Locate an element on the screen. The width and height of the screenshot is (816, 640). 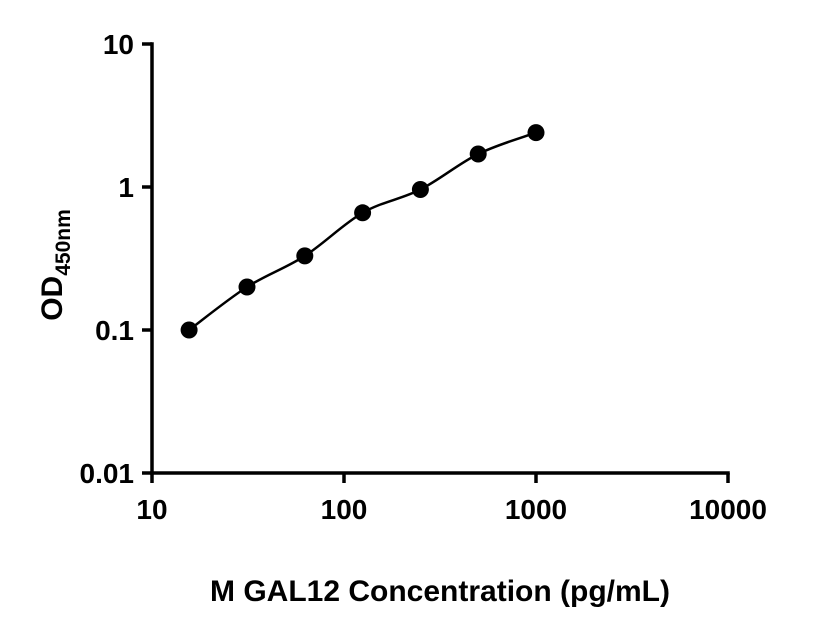
x-tick-label: 1000 is located at coordinates (536, 509).